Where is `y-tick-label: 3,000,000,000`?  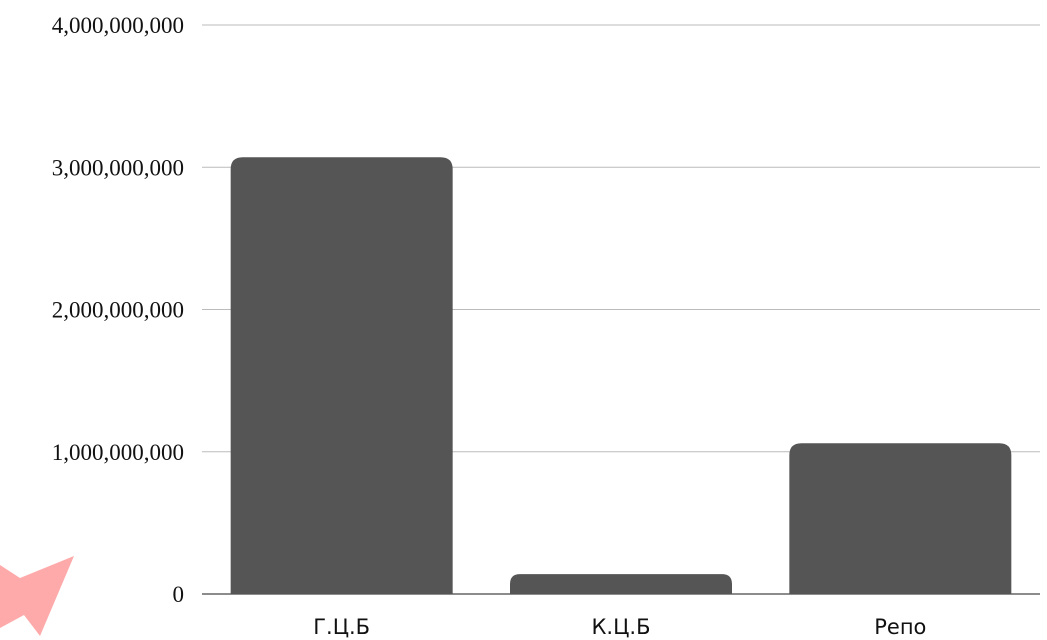 y-tick-label: 3,000,000,000 is located at coordinates (118, 167).